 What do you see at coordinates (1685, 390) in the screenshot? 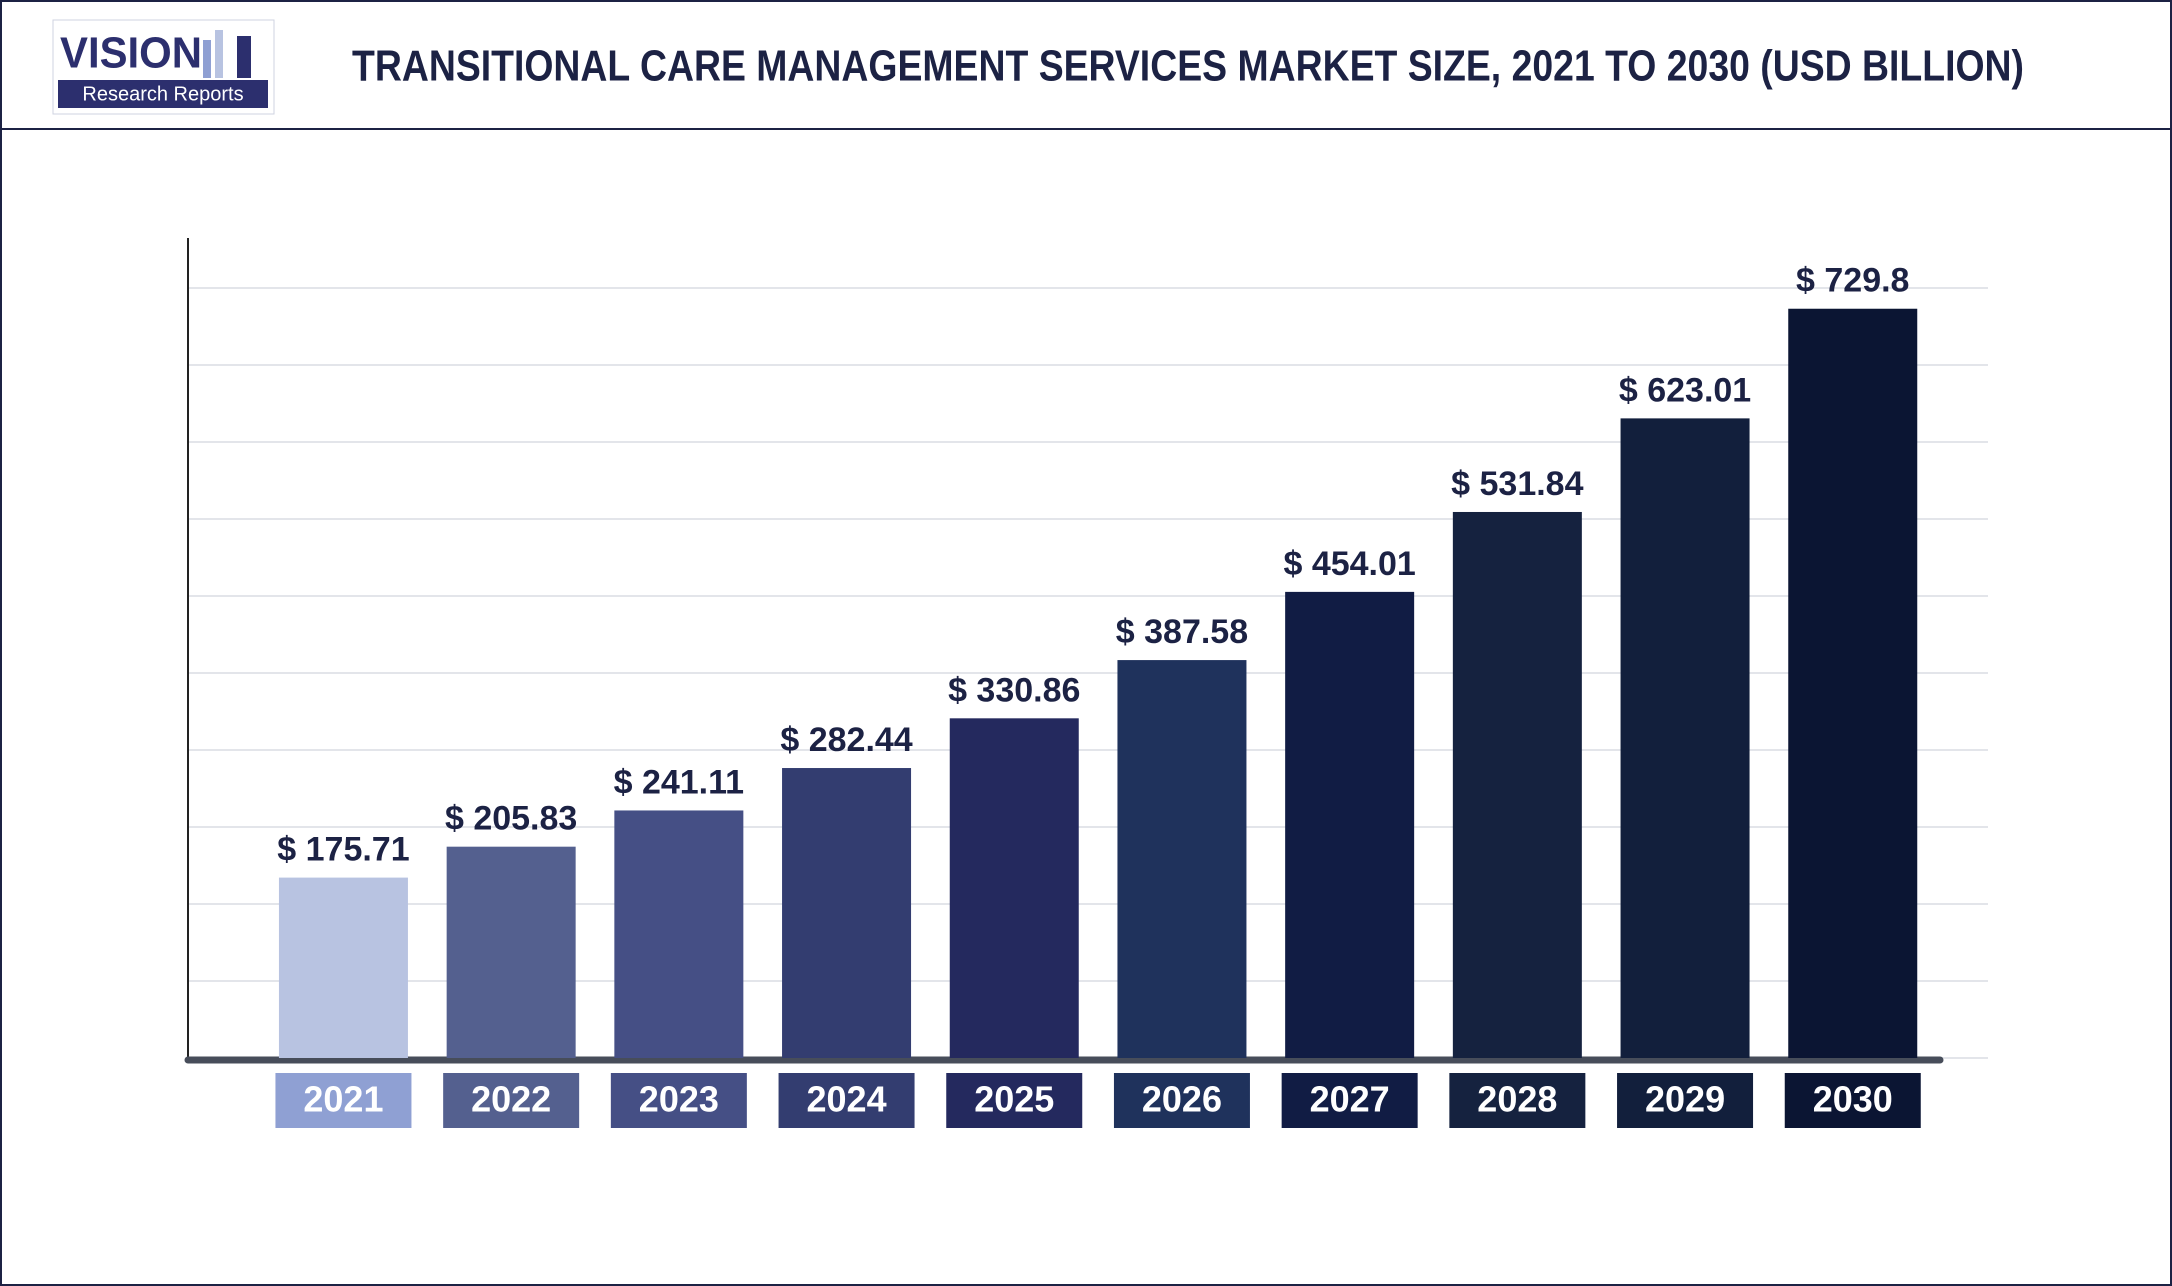
I see `value-label: $ 623.01` at bounding box center [1685, 390].